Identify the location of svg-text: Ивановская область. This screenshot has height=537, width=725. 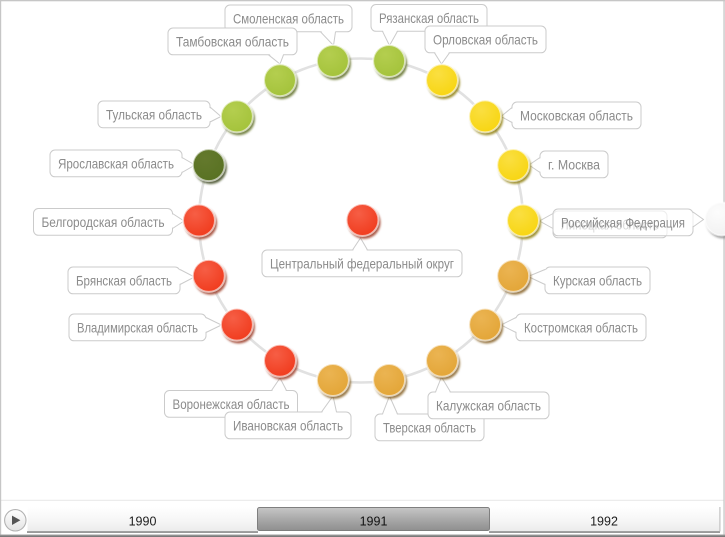
(288, 426).